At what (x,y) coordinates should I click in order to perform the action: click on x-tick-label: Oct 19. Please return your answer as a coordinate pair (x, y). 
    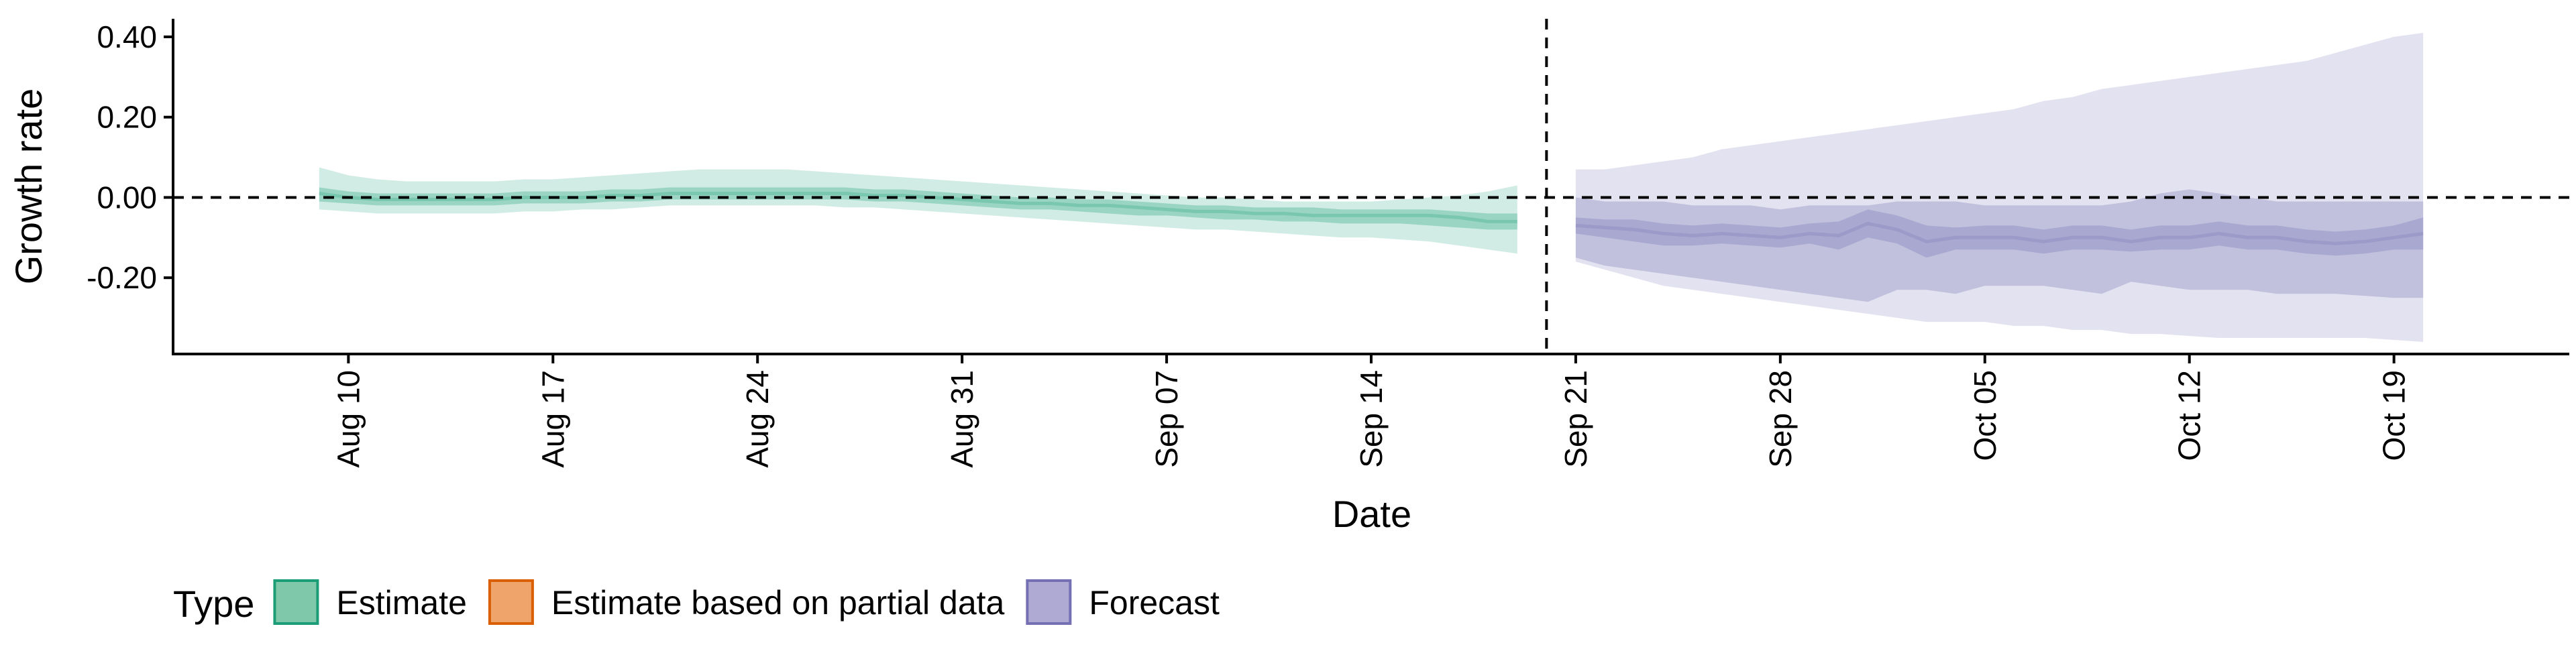
    Looking at the image, I should click on (2394, 415).